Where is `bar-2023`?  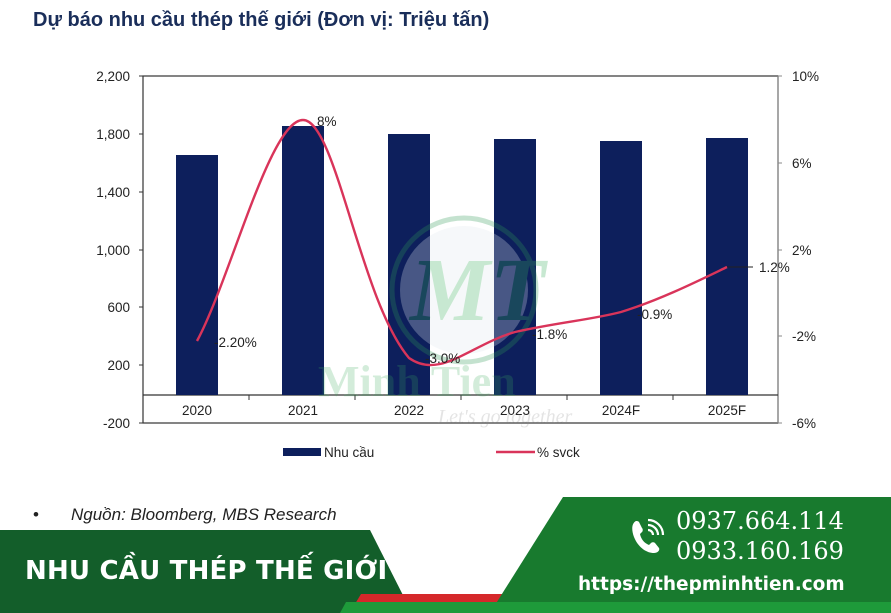 bar-2023 is located at coordinates (515, 267).